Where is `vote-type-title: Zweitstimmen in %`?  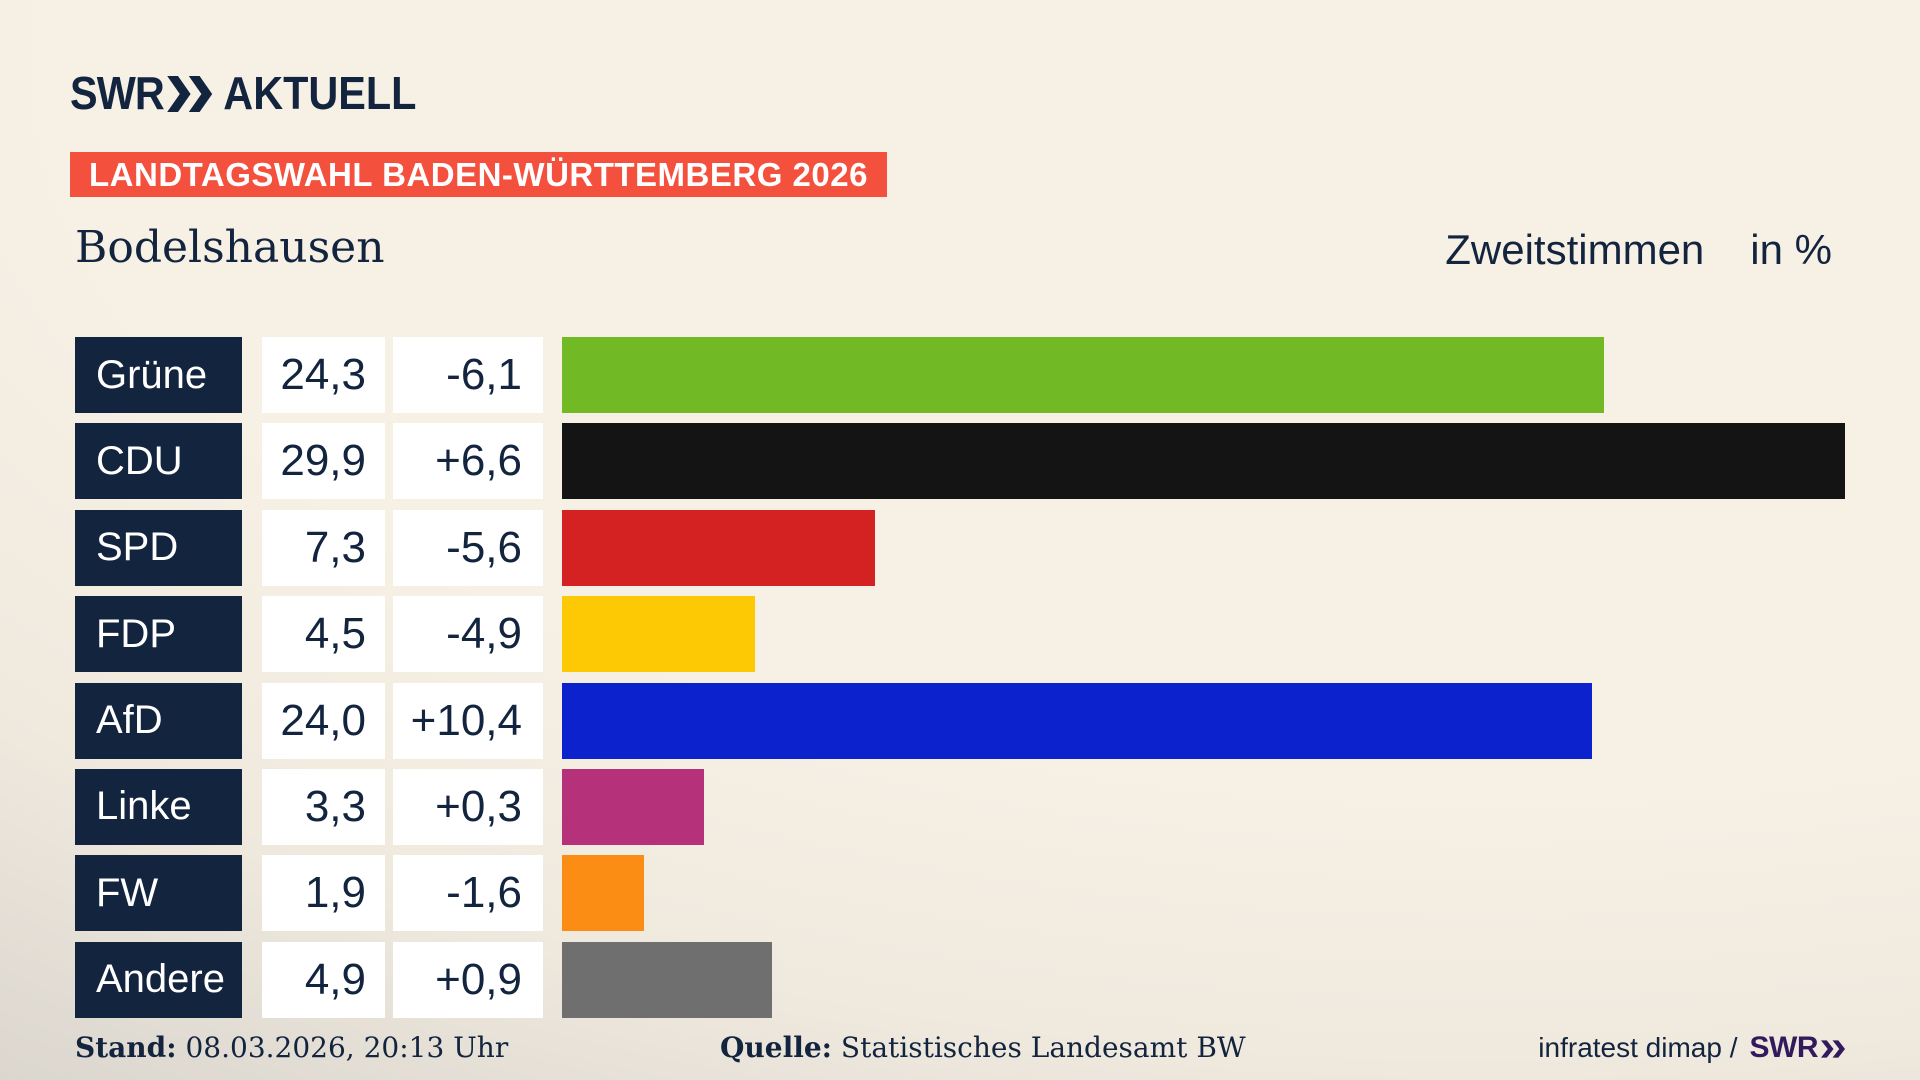 vote-type-title: Zweitstimmen in % is located at coordinates (1638, 250).